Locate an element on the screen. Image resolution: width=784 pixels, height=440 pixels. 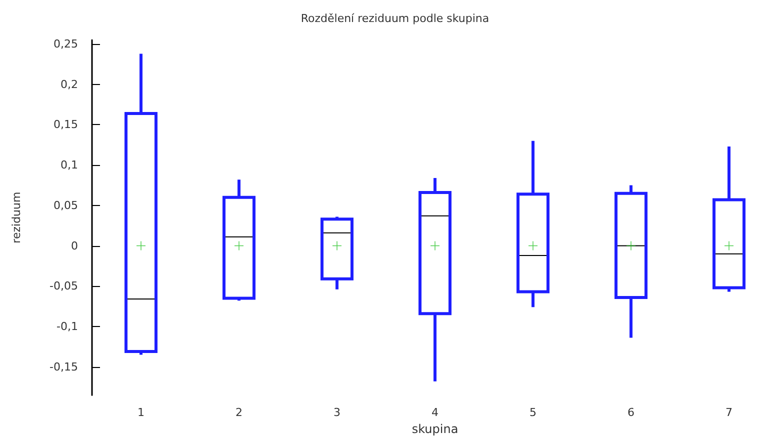
y-tick-label: 0,1 is located at coordinates (69, 165).